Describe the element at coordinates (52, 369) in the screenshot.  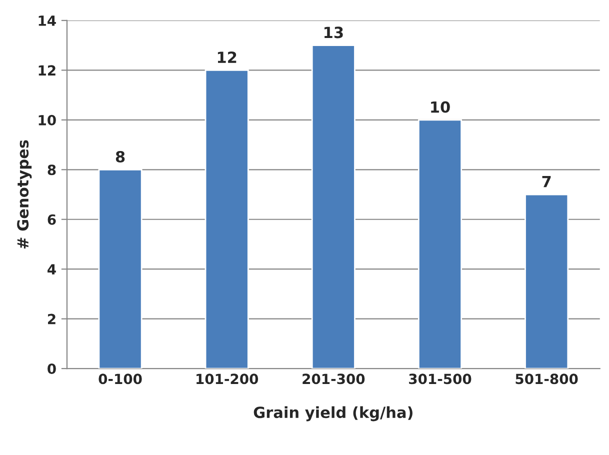
I see `y-tick-label: 0` at that location.